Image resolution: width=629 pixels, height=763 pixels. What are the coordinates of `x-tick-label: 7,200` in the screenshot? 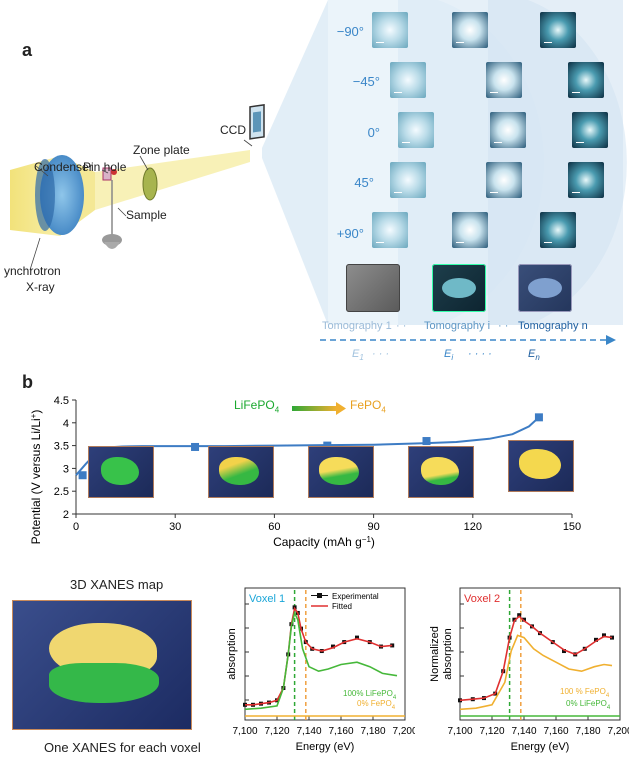 It's located at (403, 731).